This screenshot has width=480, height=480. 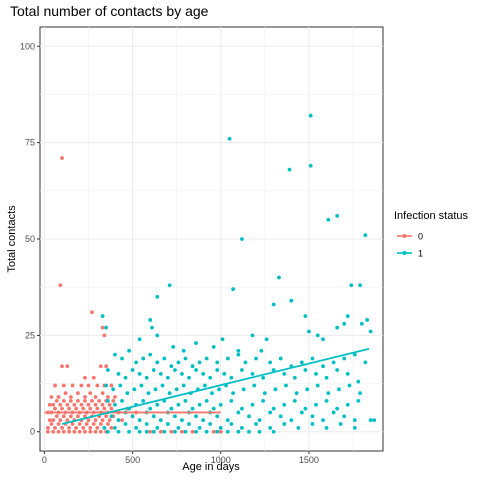 I want to click on x-tick-label: 1500, so click(x=309, y=460).